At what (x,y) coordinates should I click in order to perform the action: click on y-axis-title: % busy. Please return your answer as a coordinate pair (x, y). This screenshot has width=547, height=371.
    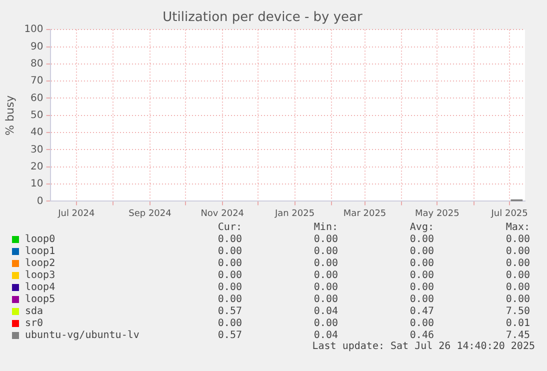
    Looking at the image, I should click on (9, 115).